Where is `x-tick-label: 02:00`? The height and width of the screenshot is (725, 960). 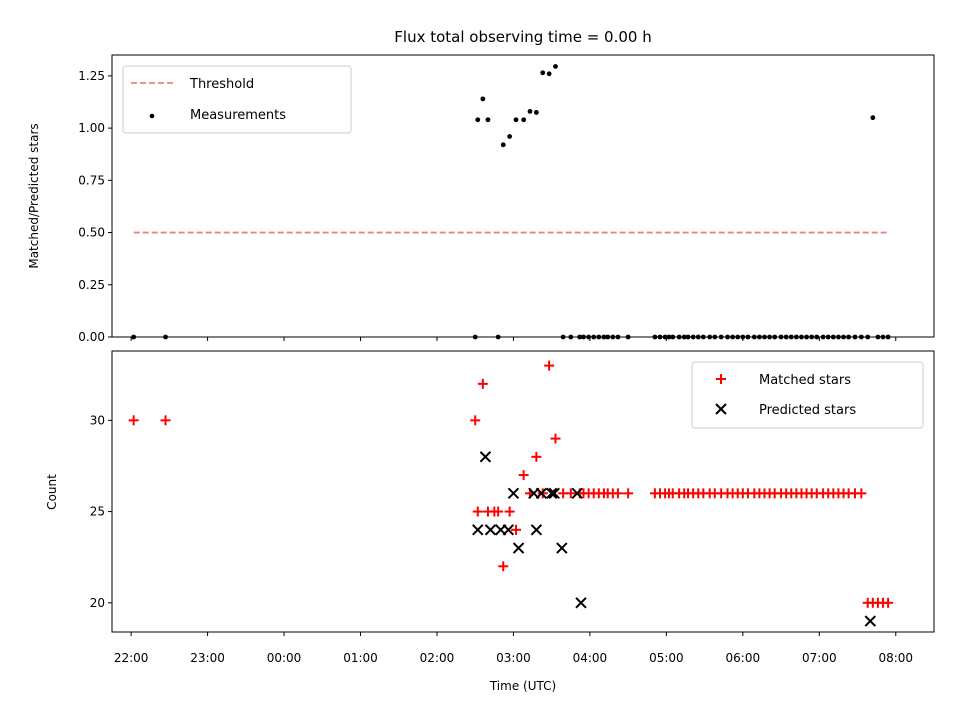
x-tick-label: 02:00 is located at coordinates (437, 658).